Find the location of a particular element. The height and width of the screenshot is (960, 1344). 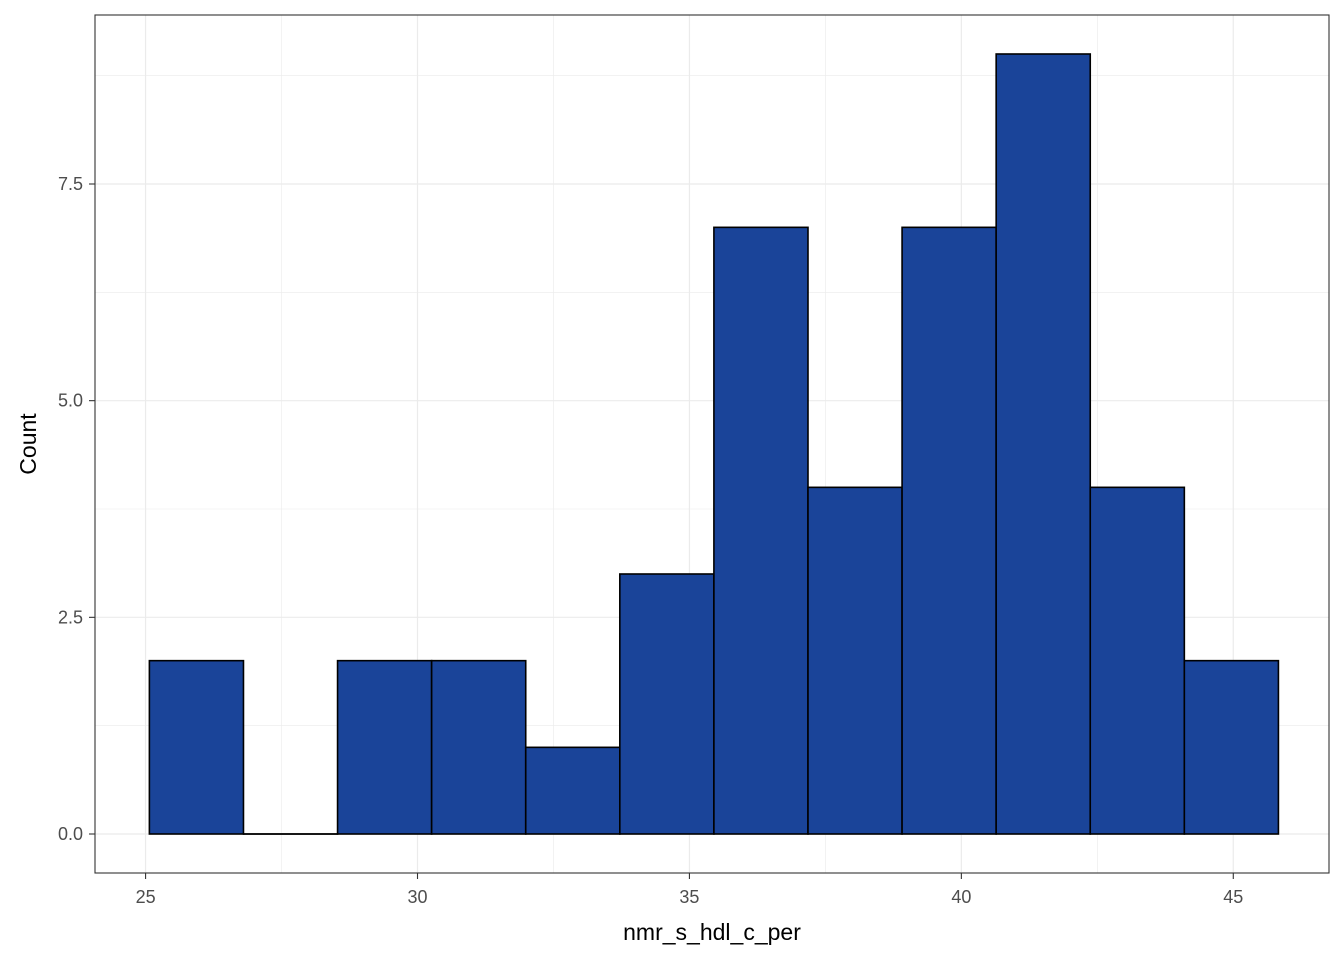

y-axis-title: Count is located at coordinates (28, 444).